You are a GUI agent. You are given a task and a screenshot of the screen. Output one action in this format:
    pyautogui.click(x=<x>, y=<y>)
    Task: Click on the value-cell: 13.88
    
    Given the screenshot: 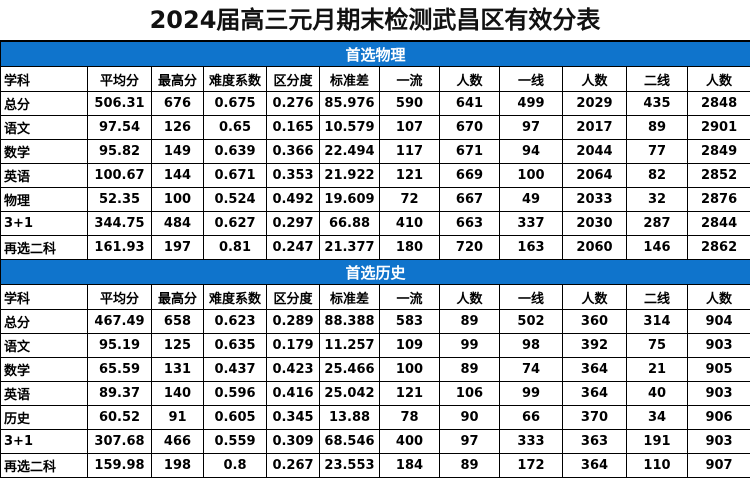 What is the action you would take?
    pyautogui.click(x=349, y=417)
    